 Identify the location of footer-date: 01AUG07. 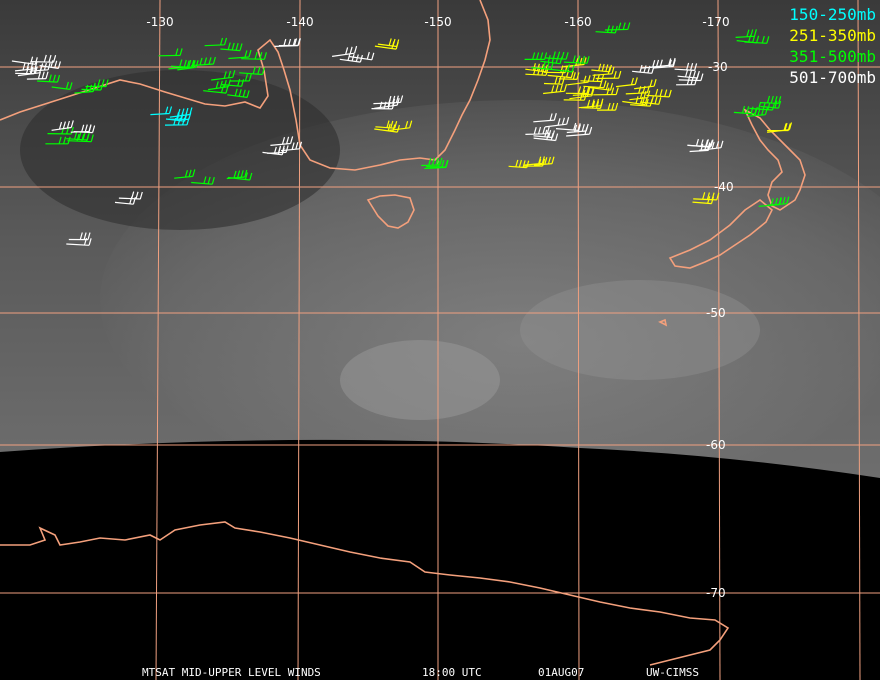
(561, 672).